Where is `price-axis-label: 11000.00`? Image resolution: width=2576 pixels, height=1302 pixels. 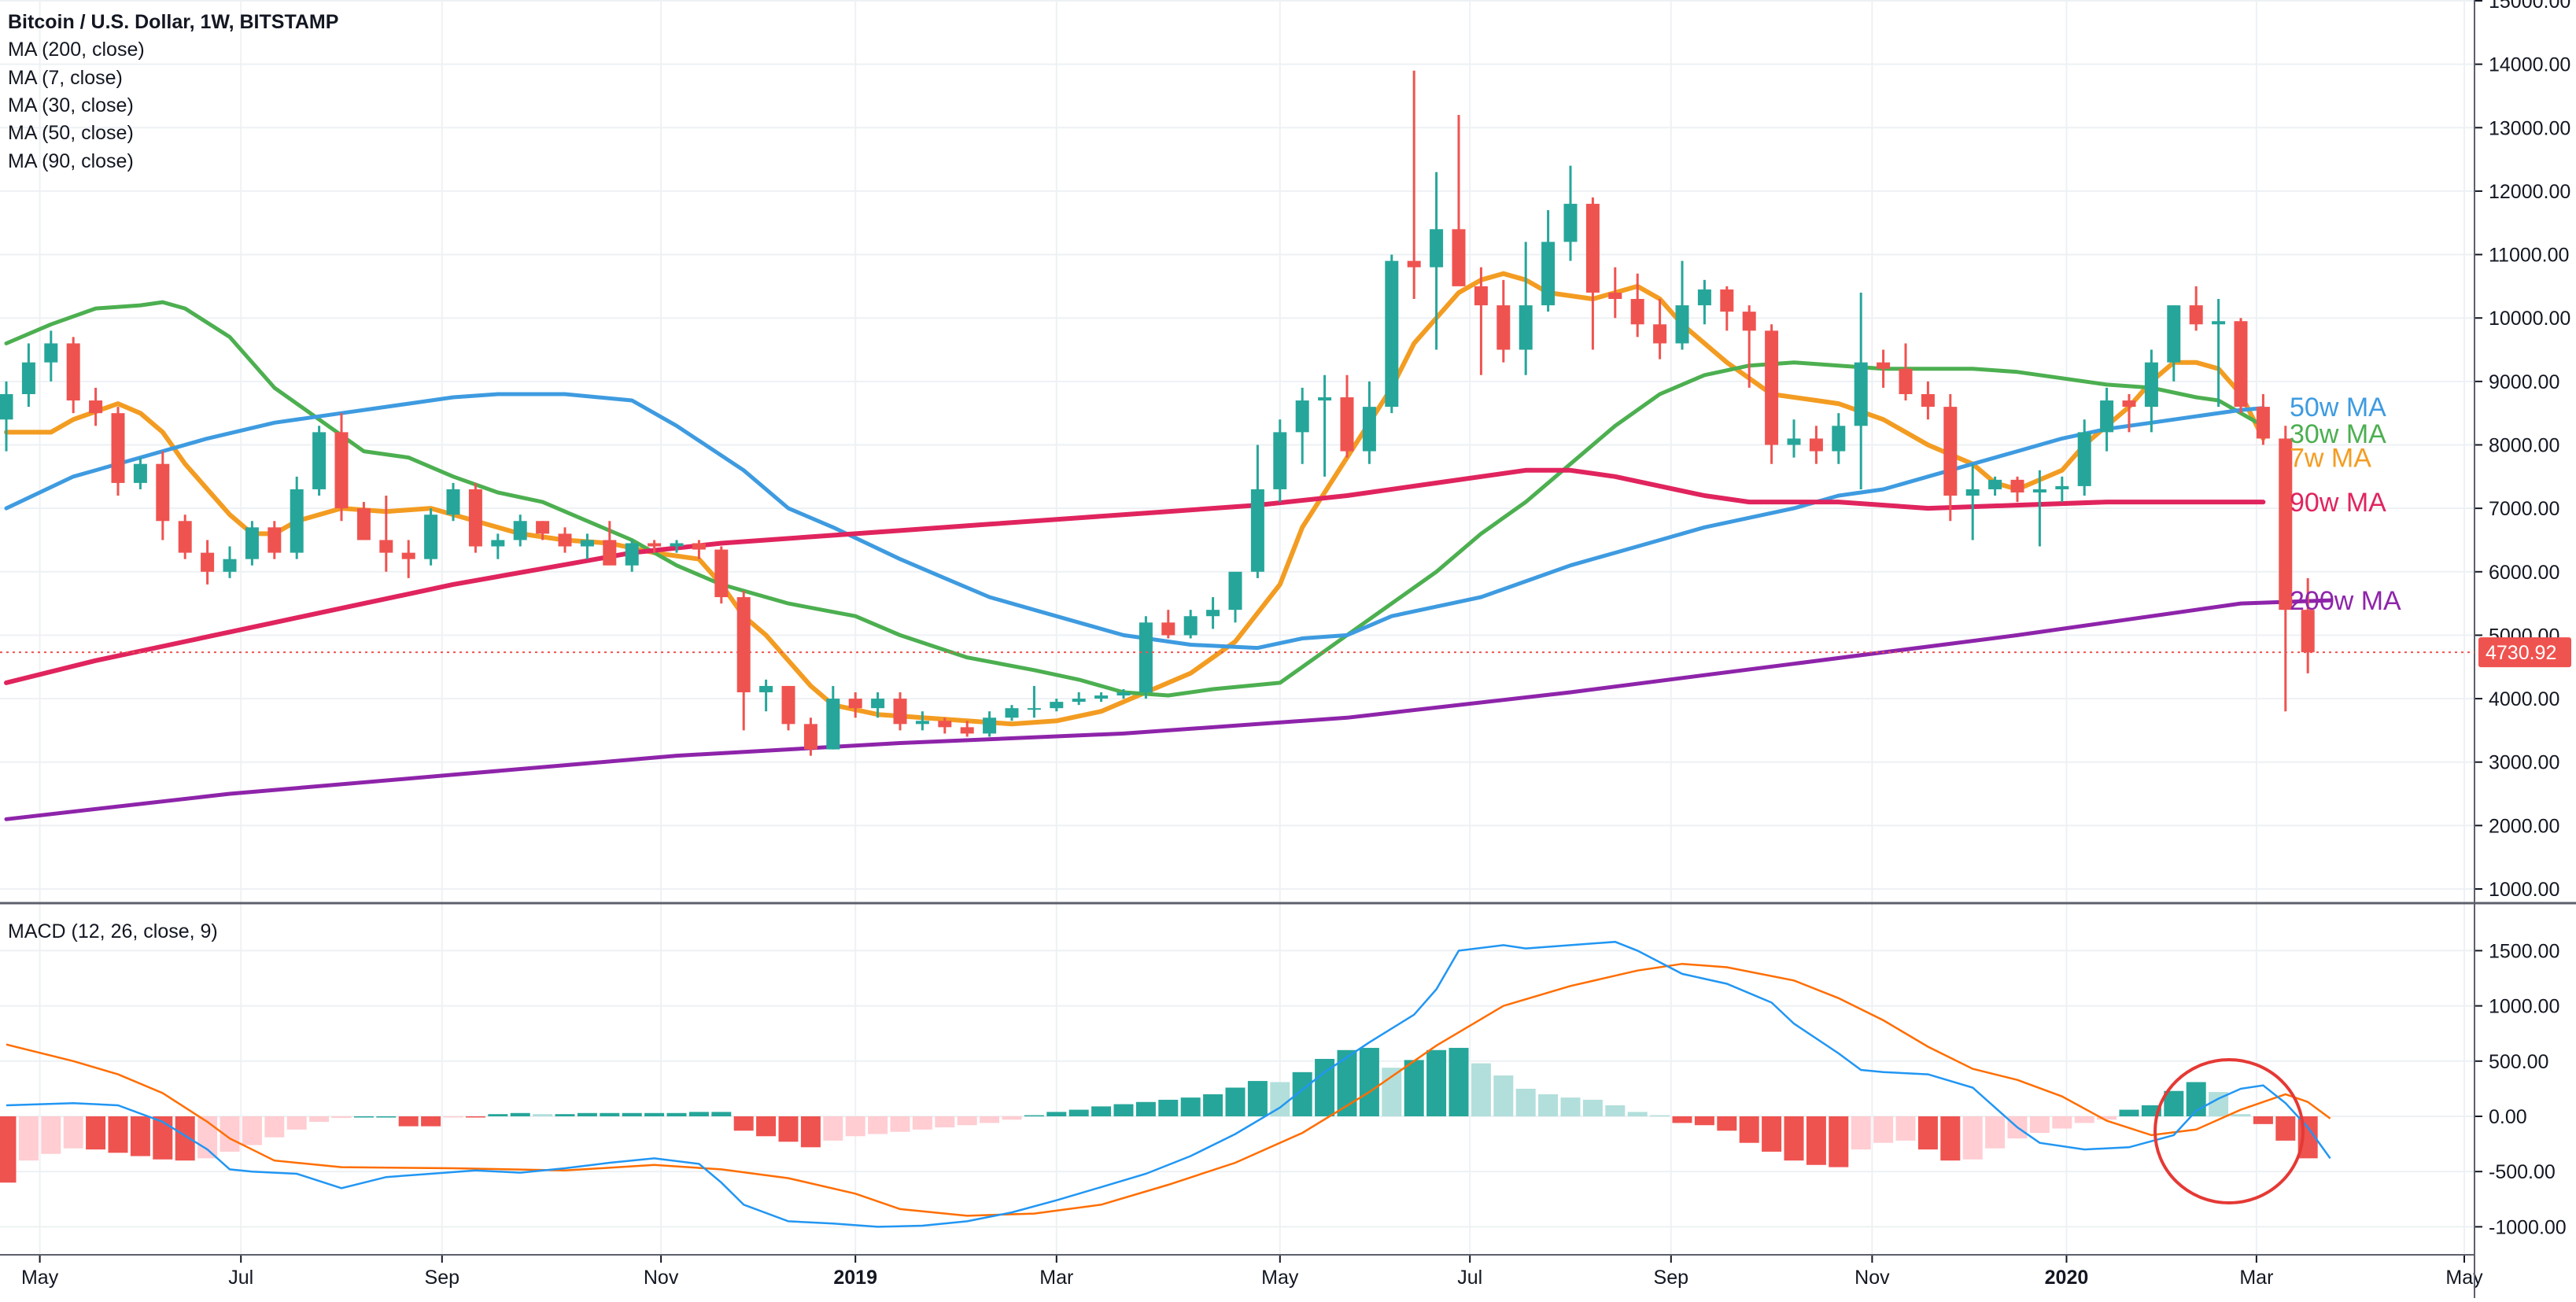 price-axis-label: 11000.00 is located at coordinates (2529, 256).